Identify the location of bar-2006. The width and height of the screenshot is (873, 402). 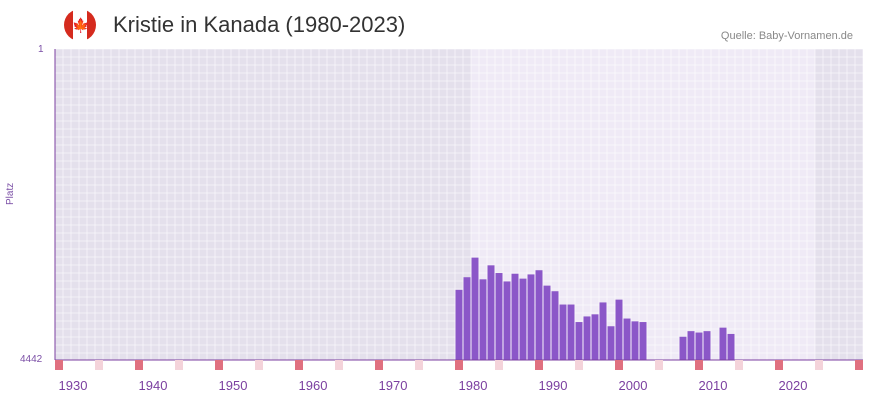
(683, 348).